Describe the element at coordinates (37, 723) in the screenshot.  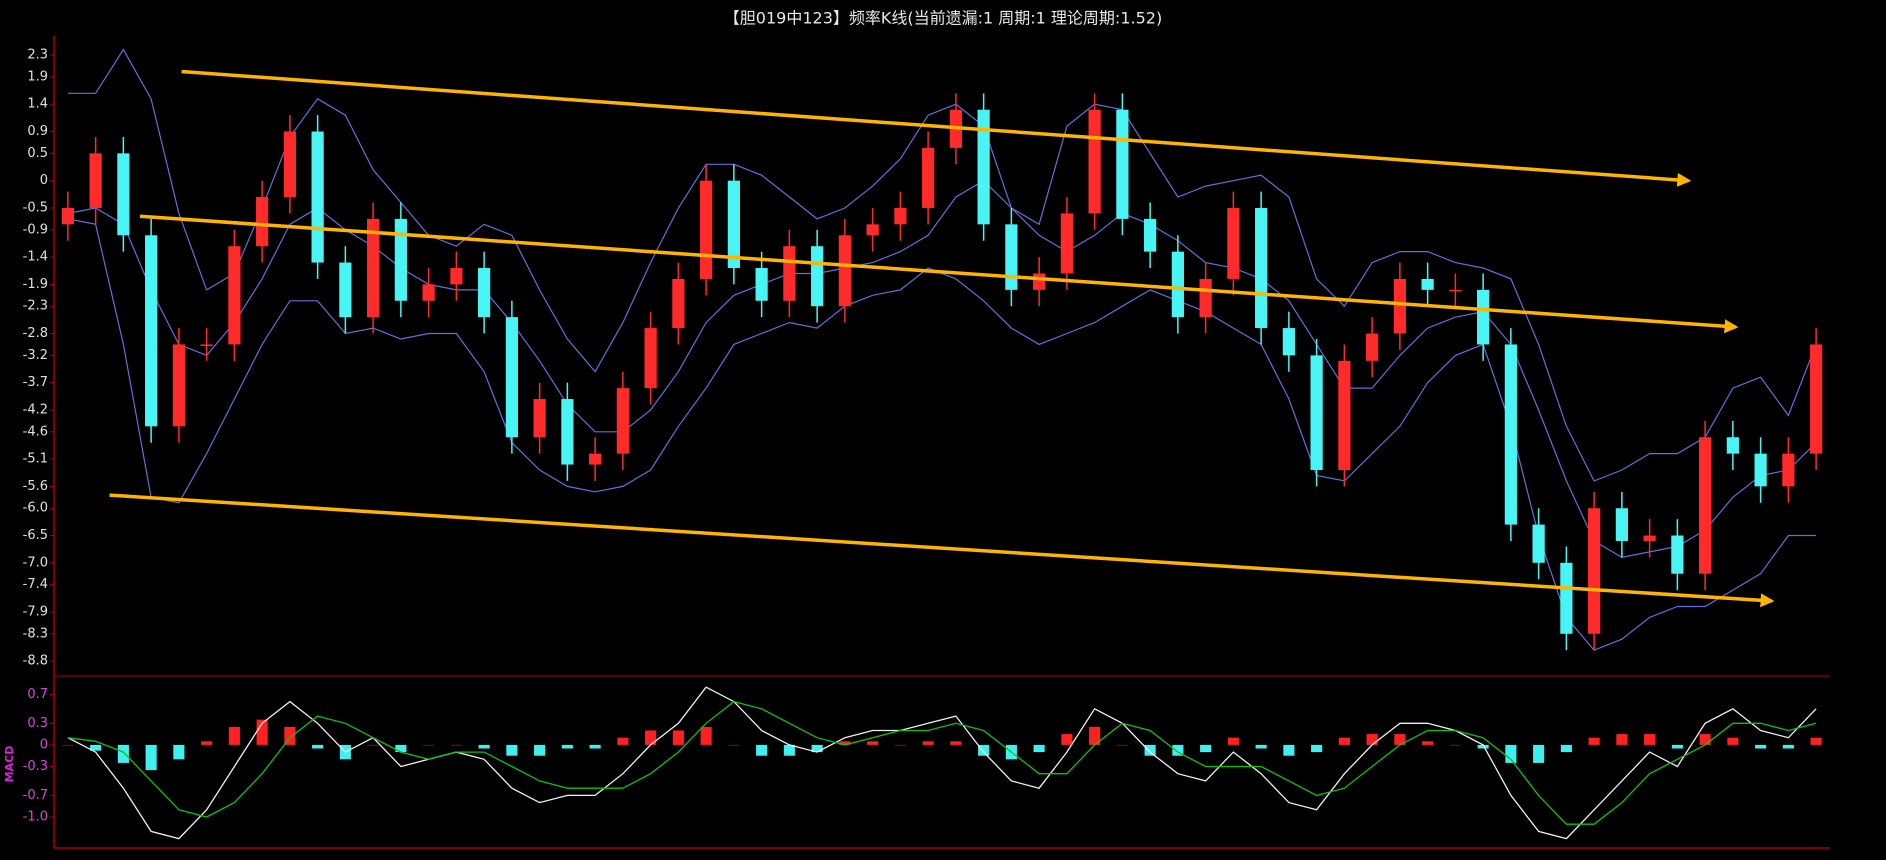
I see `y-tick-label: 0.3` at that location.